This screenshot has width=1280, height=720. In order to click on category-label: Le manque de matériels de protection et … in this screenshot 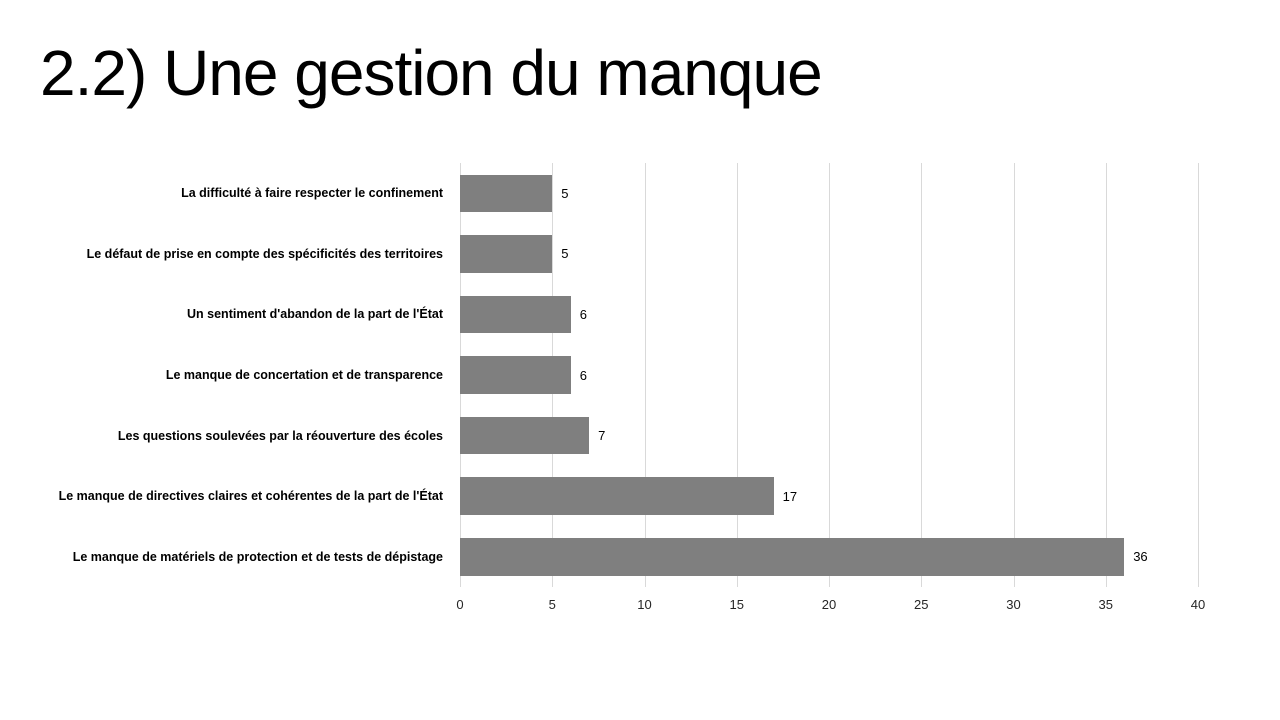, I will do `click(257, 556)`.